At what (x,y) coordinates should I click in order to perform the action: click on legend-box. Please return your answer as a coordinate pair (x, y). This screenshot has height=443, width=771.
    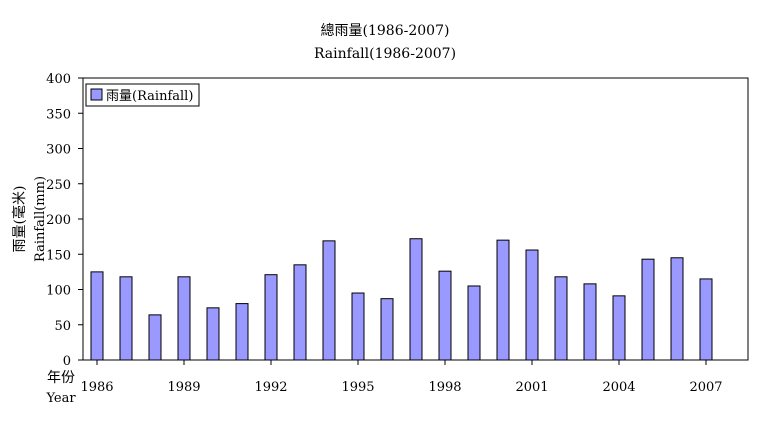
    Looking at the image, I should click on (142, 95).